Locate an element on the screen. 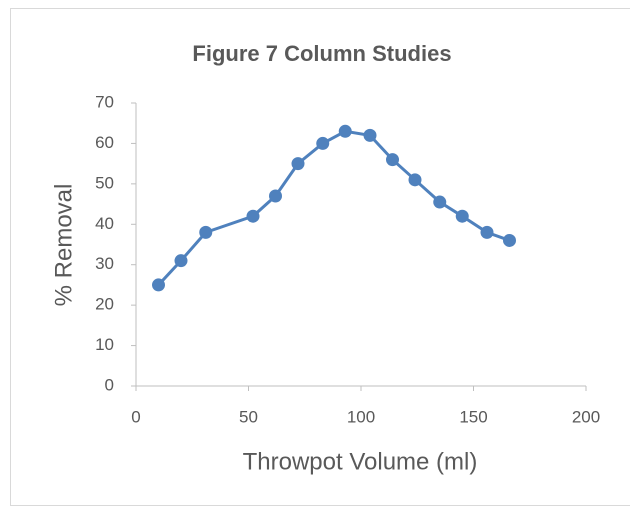  y-tick-label: 30 is located at coordinates (104, 263).